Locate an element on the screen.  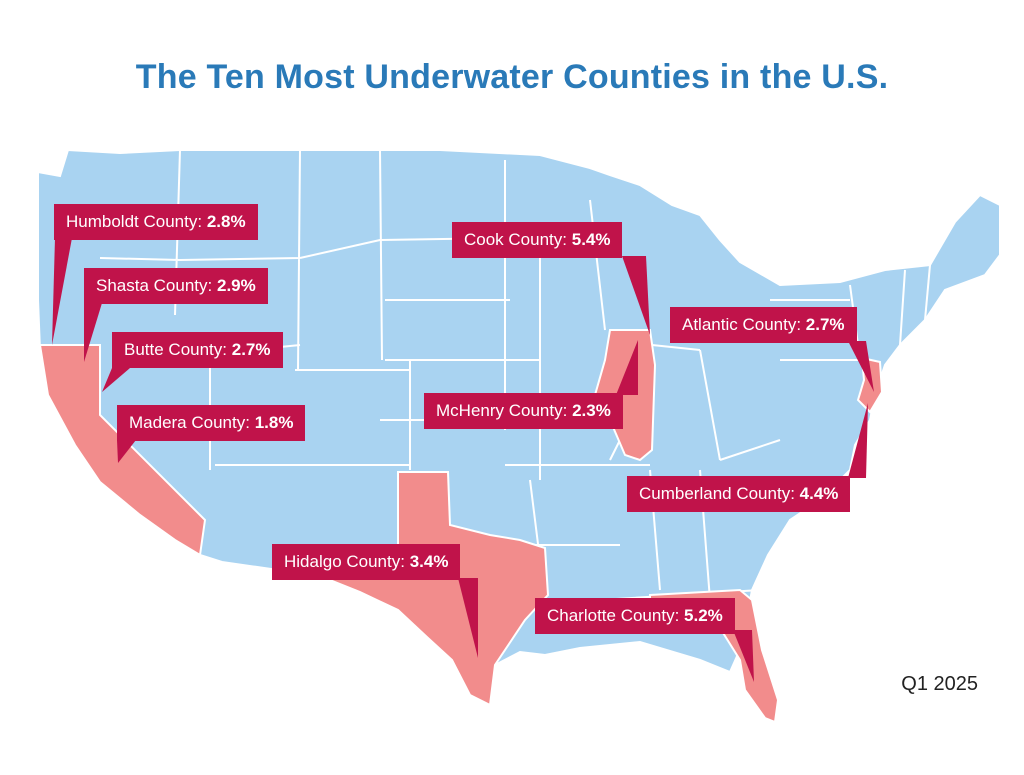
callout-atlantic-county: Atlantic County: 2.7% is located at coordinates (763, 325).